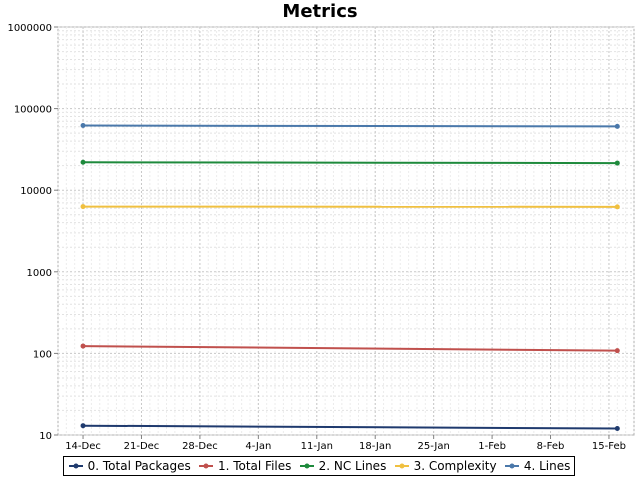 Image resolution: width=640 pixels, height=480 pixels. What do you see at coordinates (433, 446) in the screenshot?
I see `x-tick-label: 25-Jan` at bounding box center [433, 446].